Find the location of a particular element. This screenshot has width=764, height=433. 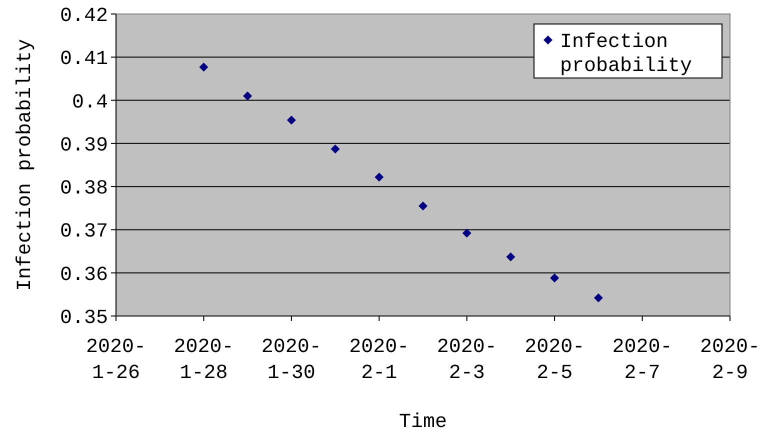

y-tick-label: 0.36 is located at coordinates (84, 275).